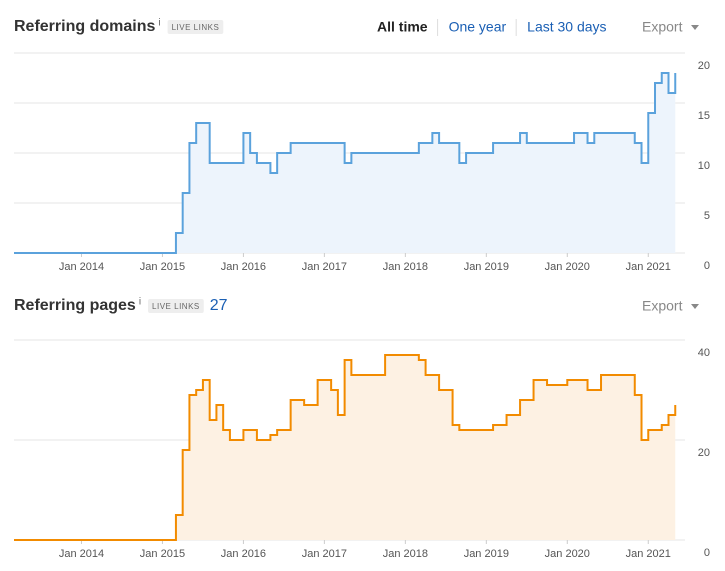 The image size is (725, 571). What do you see at coordinates (704, 166) in the screenshot?
I see `y-tick-label: 10` at bounding box center [704, 166].